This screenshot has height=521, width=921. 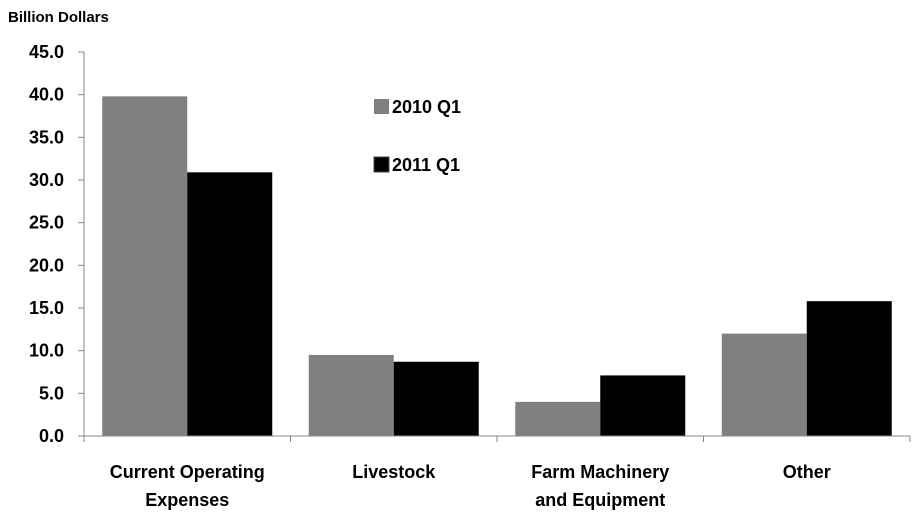 What do you see at coordinates (187, 486) in the screenshot?
I see `x-category-label: Current Operating Expenses` at bounding box center [187, 486].